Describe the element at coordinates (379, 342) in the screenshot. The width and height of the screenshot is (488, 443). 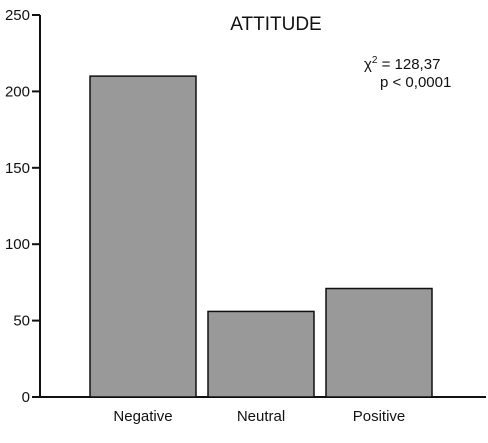
I see `bar-positive` at that location.